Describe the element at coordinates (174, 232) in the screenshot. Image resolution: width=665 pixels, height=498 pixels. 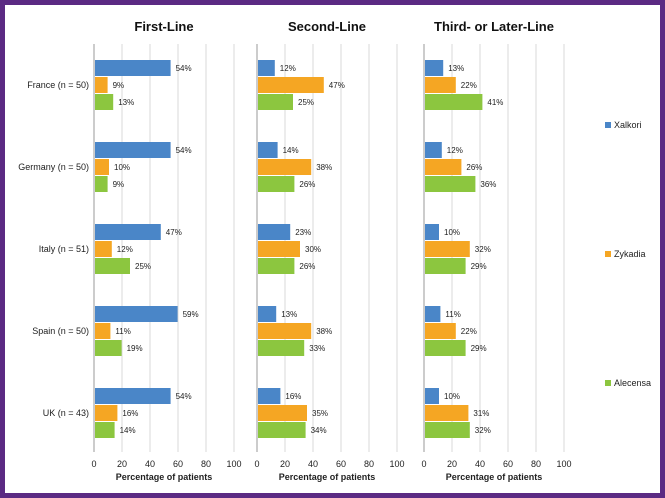
I see `data-label: 47%` at that location.